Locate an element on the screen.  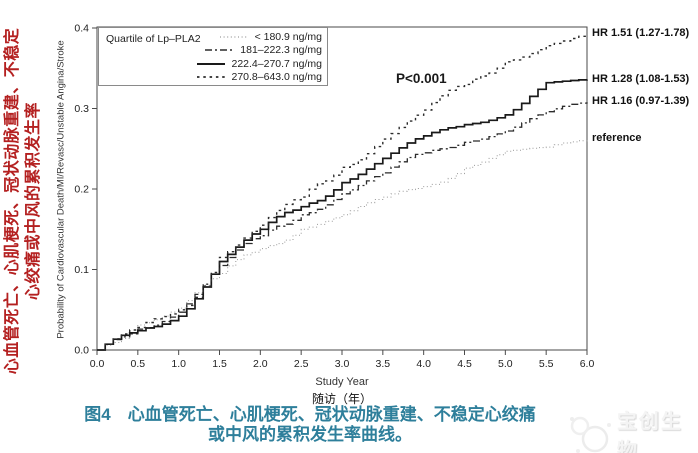
figure-caption-line1: 图4 心血管死亡、心肌梗死、冠状动脉重建、不稳定心绞痛 is located at coordinates (310, 414).